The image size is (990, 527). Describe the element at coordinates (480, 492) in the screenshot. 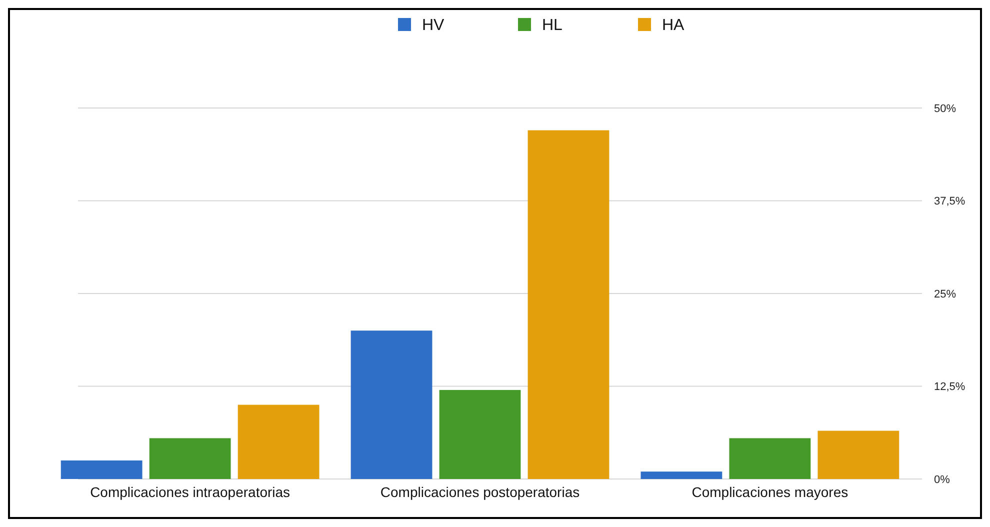

I see `x-tick-label: Complicaciones postoperatorias` at that location.